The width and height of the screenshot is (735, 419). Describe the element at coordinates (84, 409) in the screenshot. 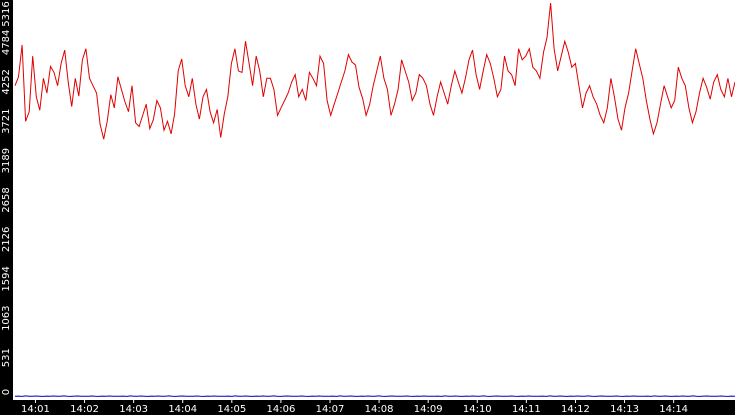

I see `x-tick-label: 14:02` at that location.